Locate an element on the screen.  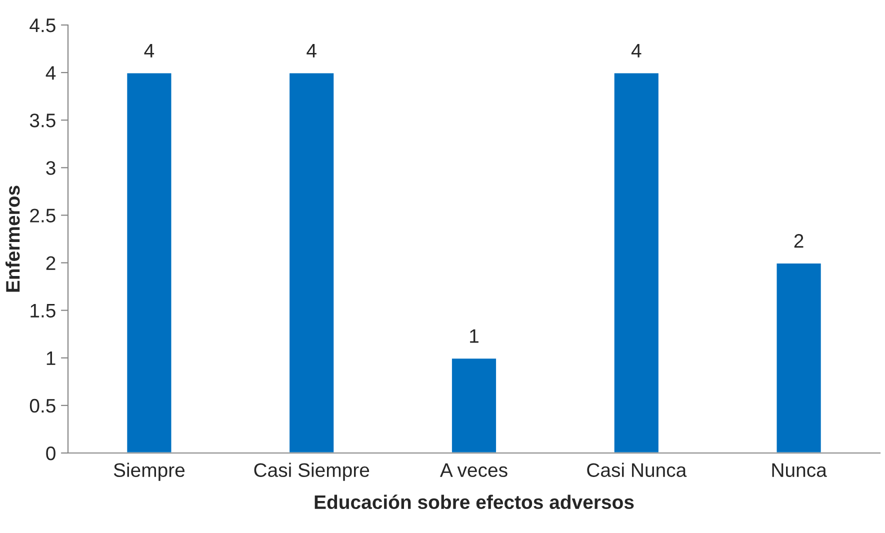
y-tick-label: 4.5 is located at coordinates (43, 25).